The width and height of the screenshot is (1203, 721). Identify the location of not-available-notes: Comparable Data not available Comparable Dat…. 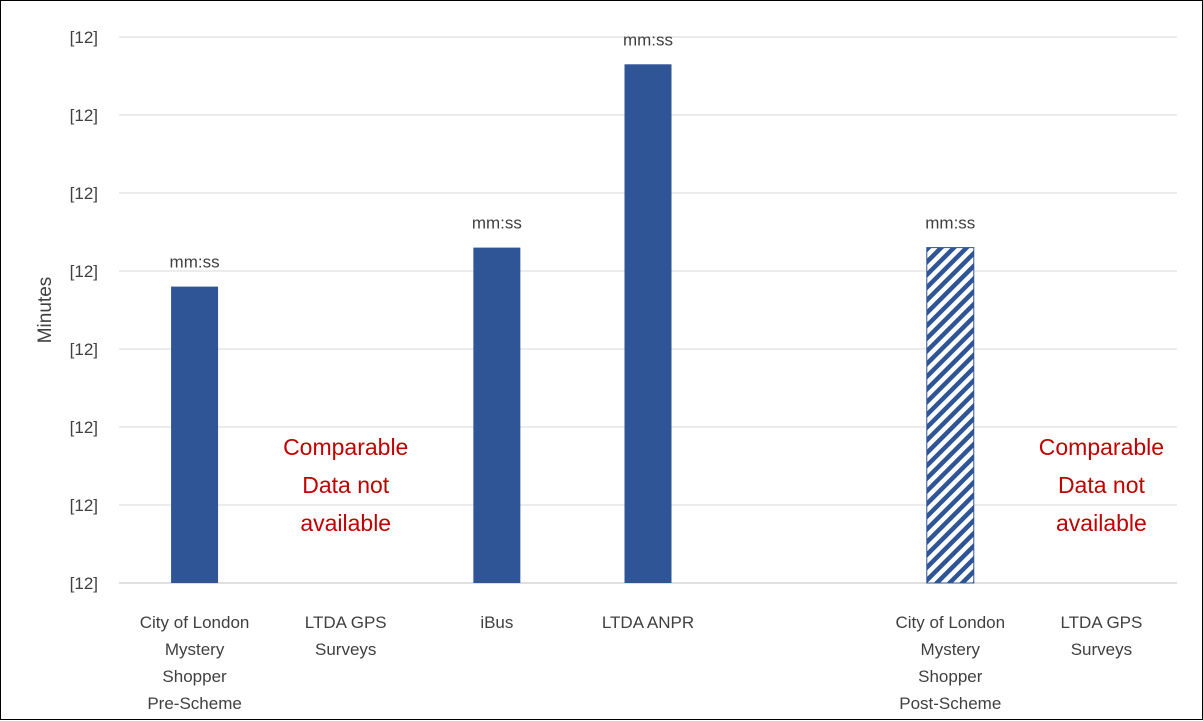
(723, 485).